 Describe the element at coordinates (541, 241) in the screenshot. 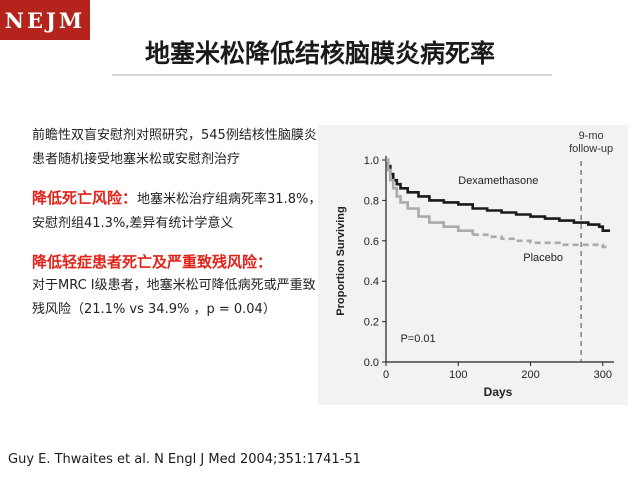

I see `survival-curve-placebo-dashed` at that location.